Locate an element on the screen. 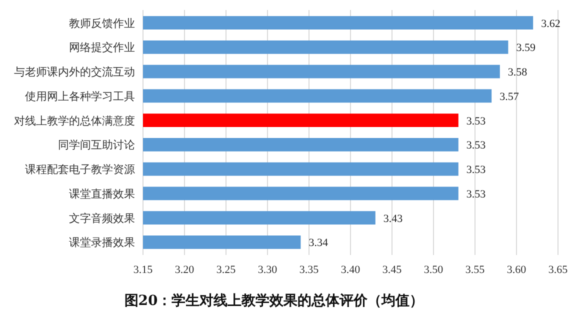 This screenshot has width=588, height=325. x-tick-label: 3.45 is located at coordinates (392, 270).